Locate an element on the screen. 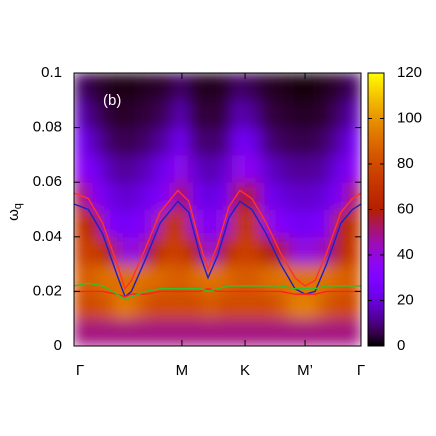 The width and height of the screenshot is (436, 436). series-line is located at coordinates (217, 291).